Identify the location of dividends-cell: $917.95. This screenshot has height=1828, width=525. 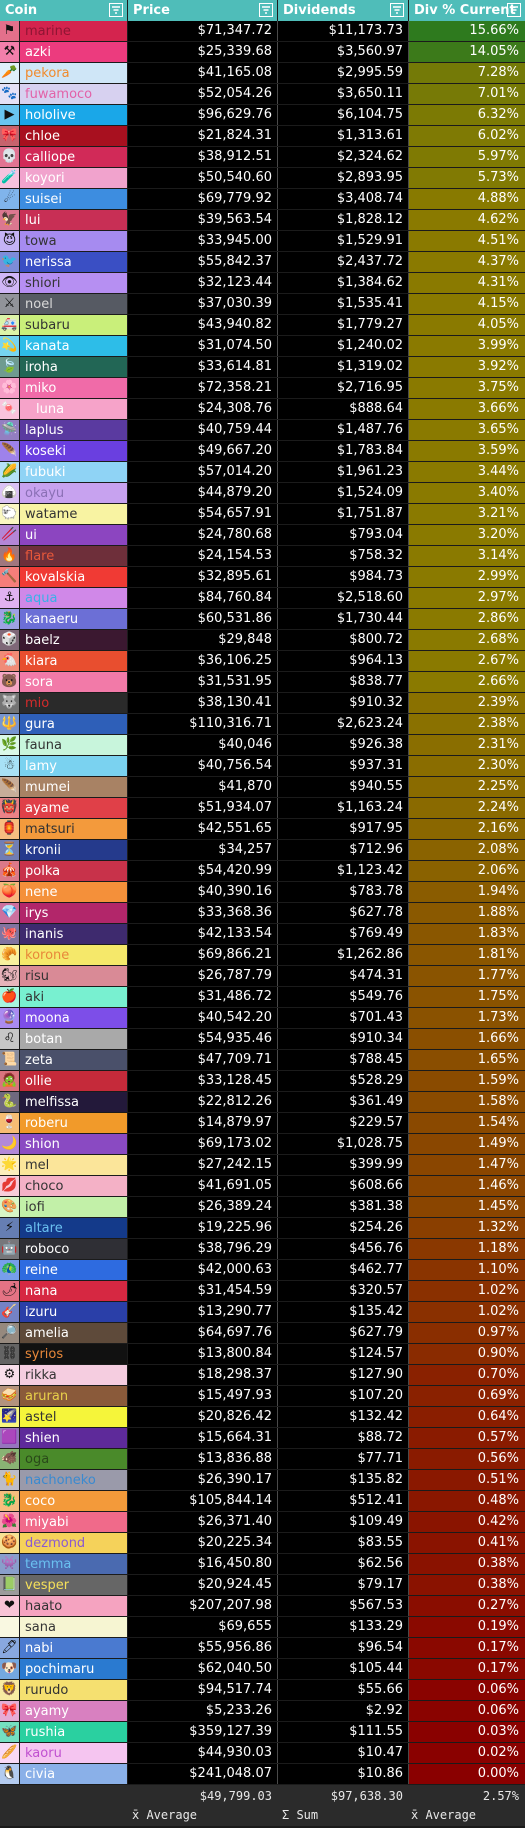
(343, 829).